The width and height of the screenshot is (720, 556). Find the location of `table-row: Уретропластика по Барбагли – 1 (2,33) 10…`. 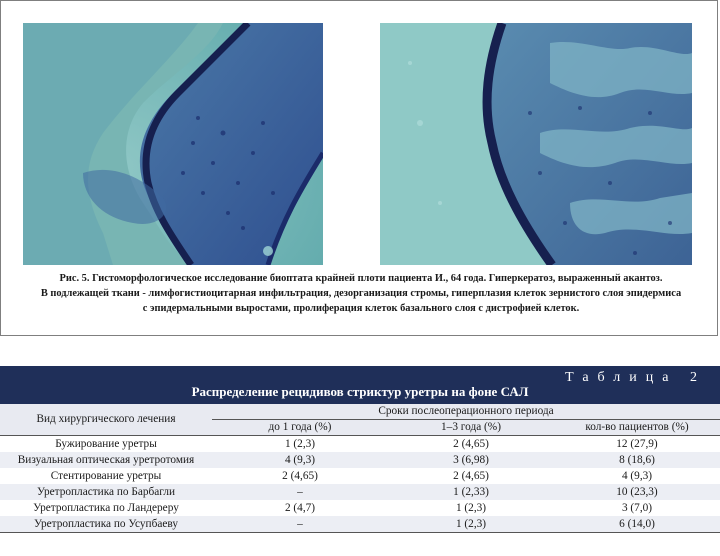

table-row: Уретропластика по Барбагли – 1 (2,33) 10… is located at coordinates (360, 492).